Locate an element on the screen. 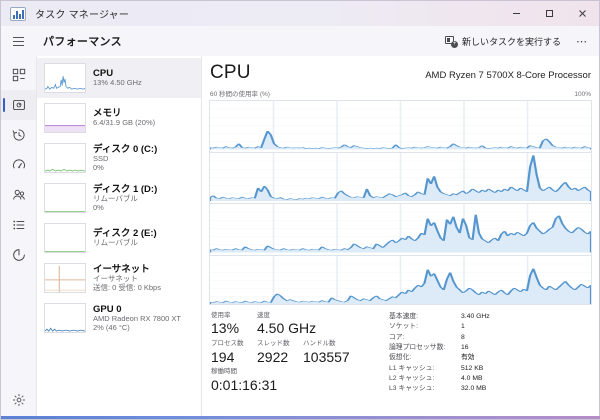 The width and height of the screenshot is (600, 420). sidebar-item-gpu0-text: GPU 0 AMD Radeon RX 7800 XT 2% (46 °C) is located at coordinates (137, 318).